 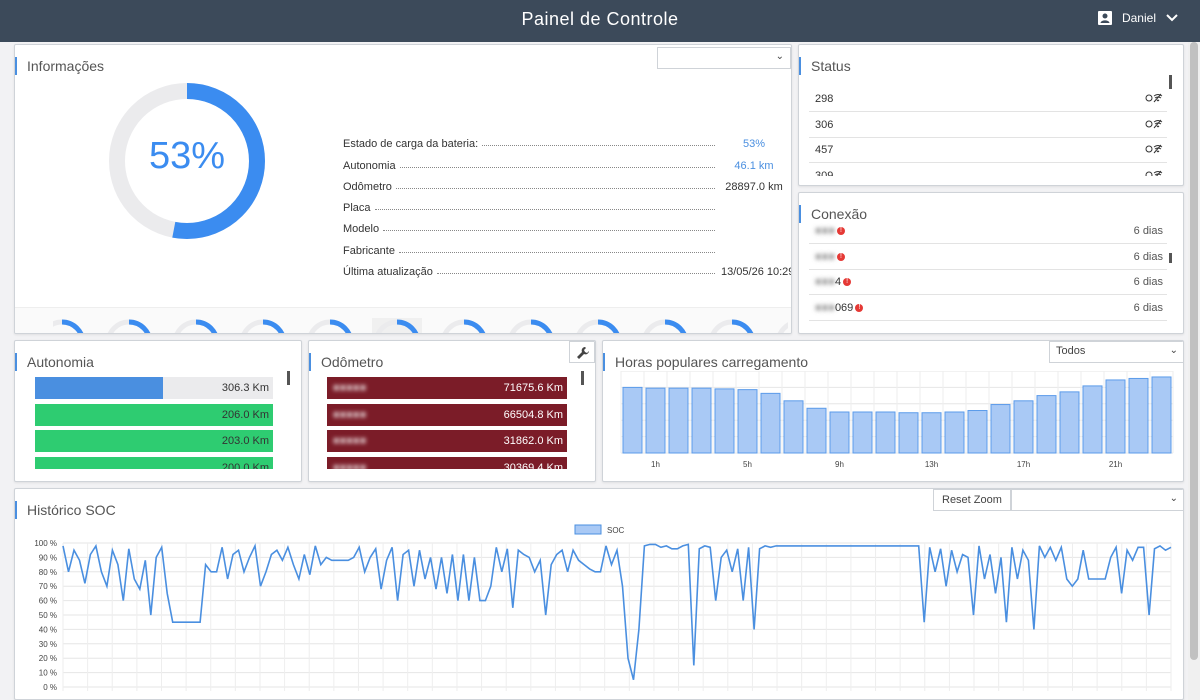 I want to click on reset-zoom-button: Reset Zoom, so click(x=972, y=500).